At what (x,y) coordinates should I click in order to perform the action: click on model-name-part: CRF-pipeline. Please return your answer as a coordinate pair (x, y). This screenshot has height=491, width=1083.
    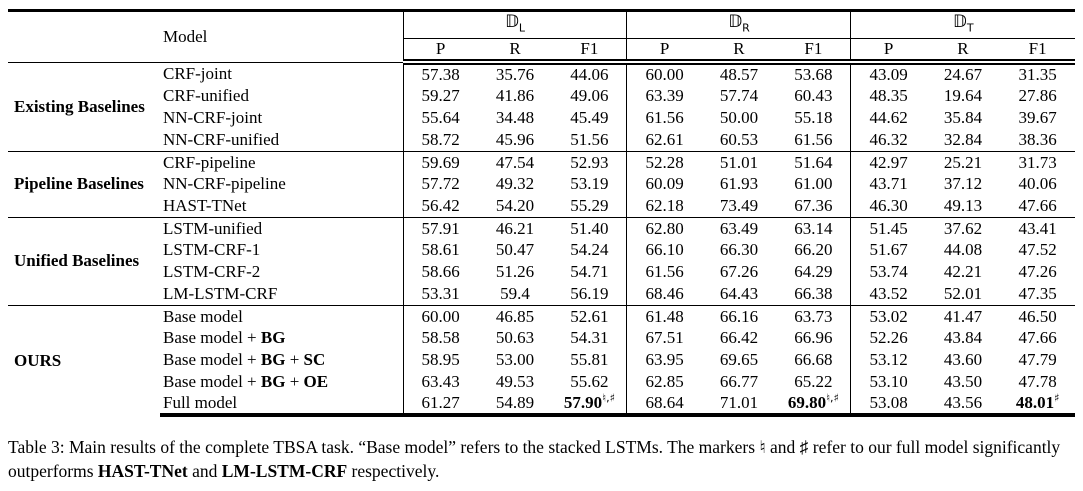
    Looking at the image, I should click on (209, 162).